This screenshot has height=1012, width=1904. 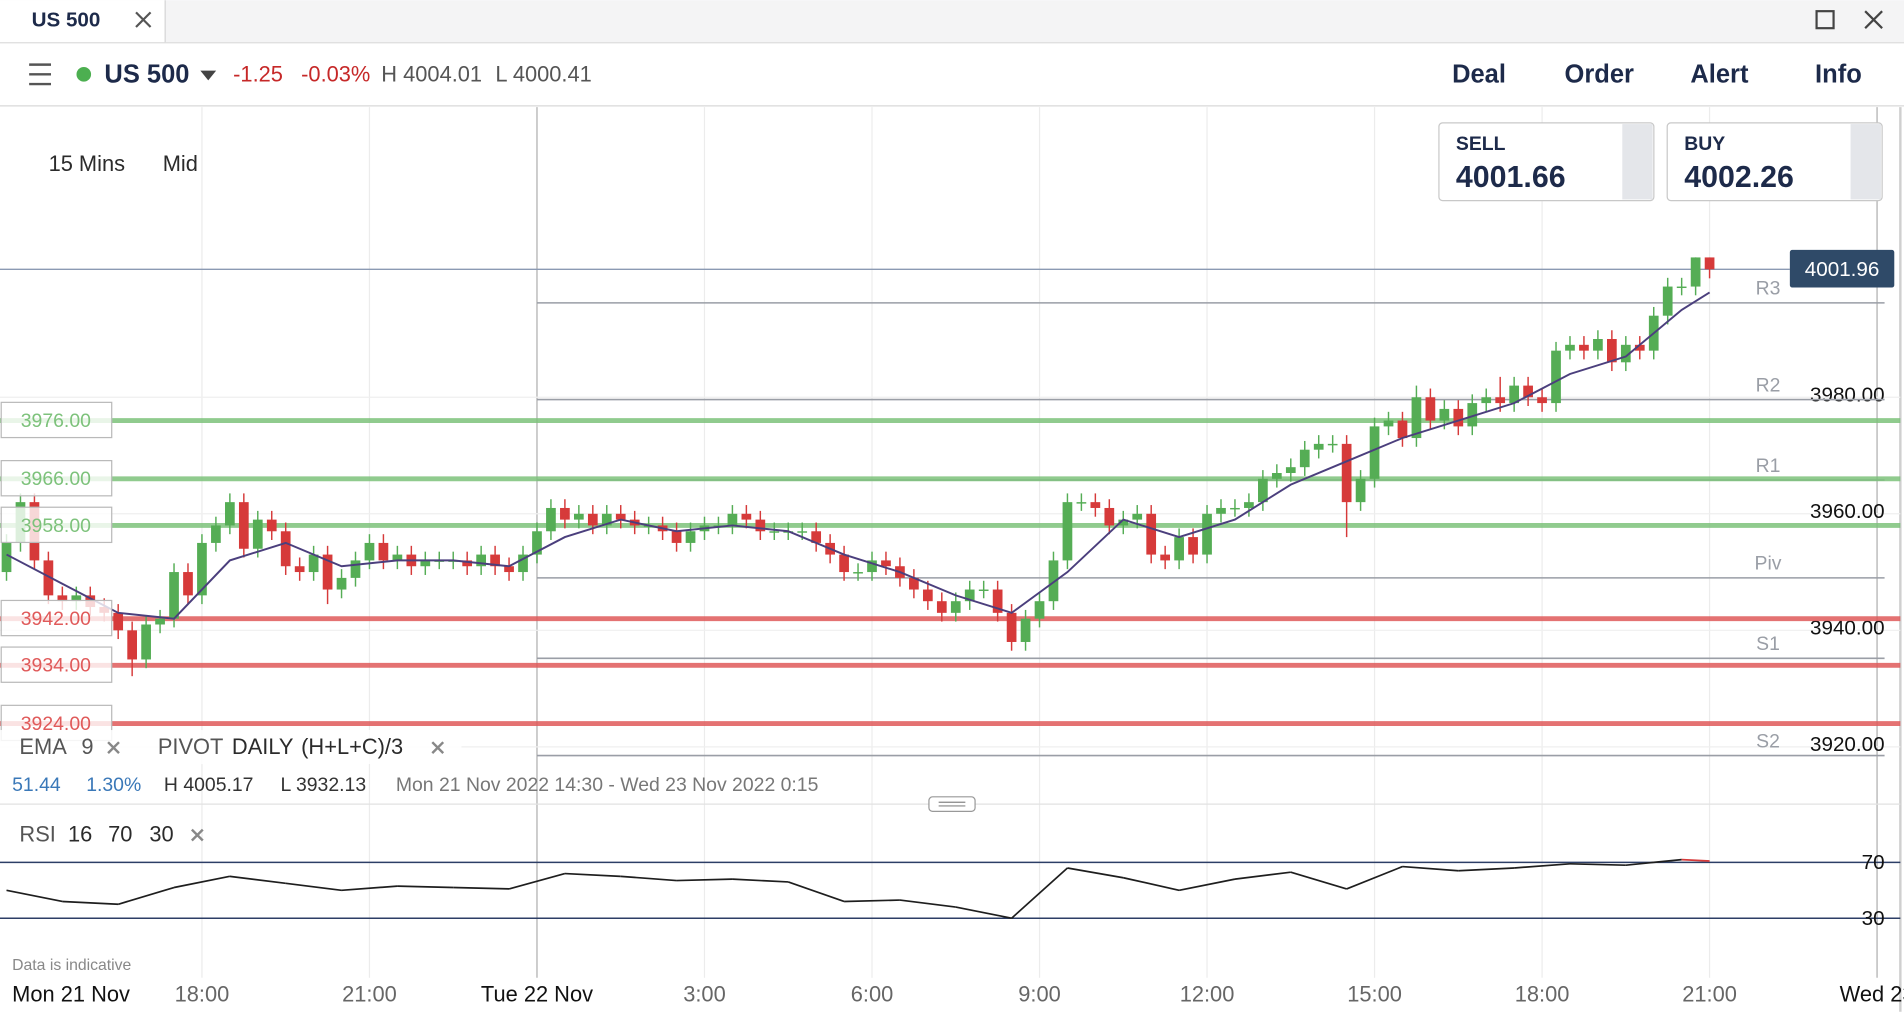 I want to click on rsi-param: 30, so click(x=161, y=833).